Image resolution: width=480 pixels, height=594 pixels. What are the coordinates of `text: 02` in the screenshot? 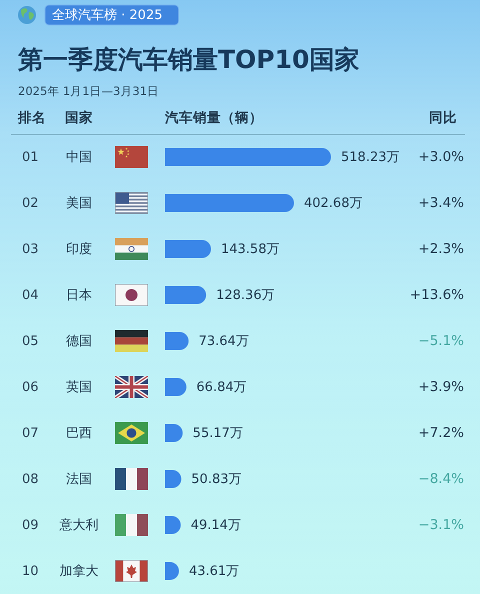 It's located at (30, 203).